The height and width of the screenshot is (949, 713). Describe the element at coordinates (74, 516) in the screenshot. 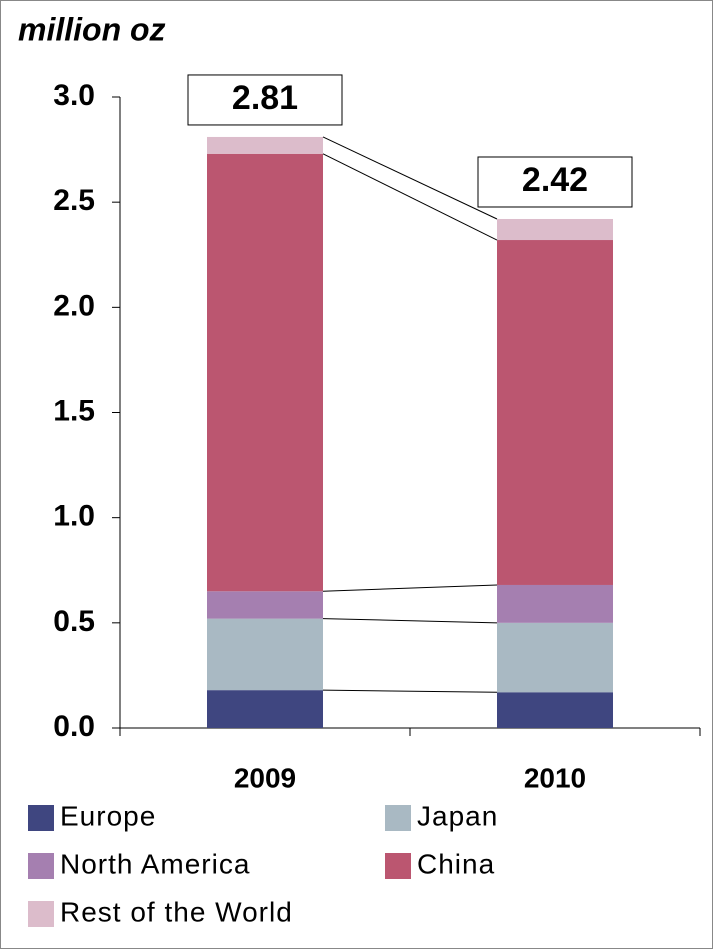

I see `y-tick-label: 1.0` at that location.